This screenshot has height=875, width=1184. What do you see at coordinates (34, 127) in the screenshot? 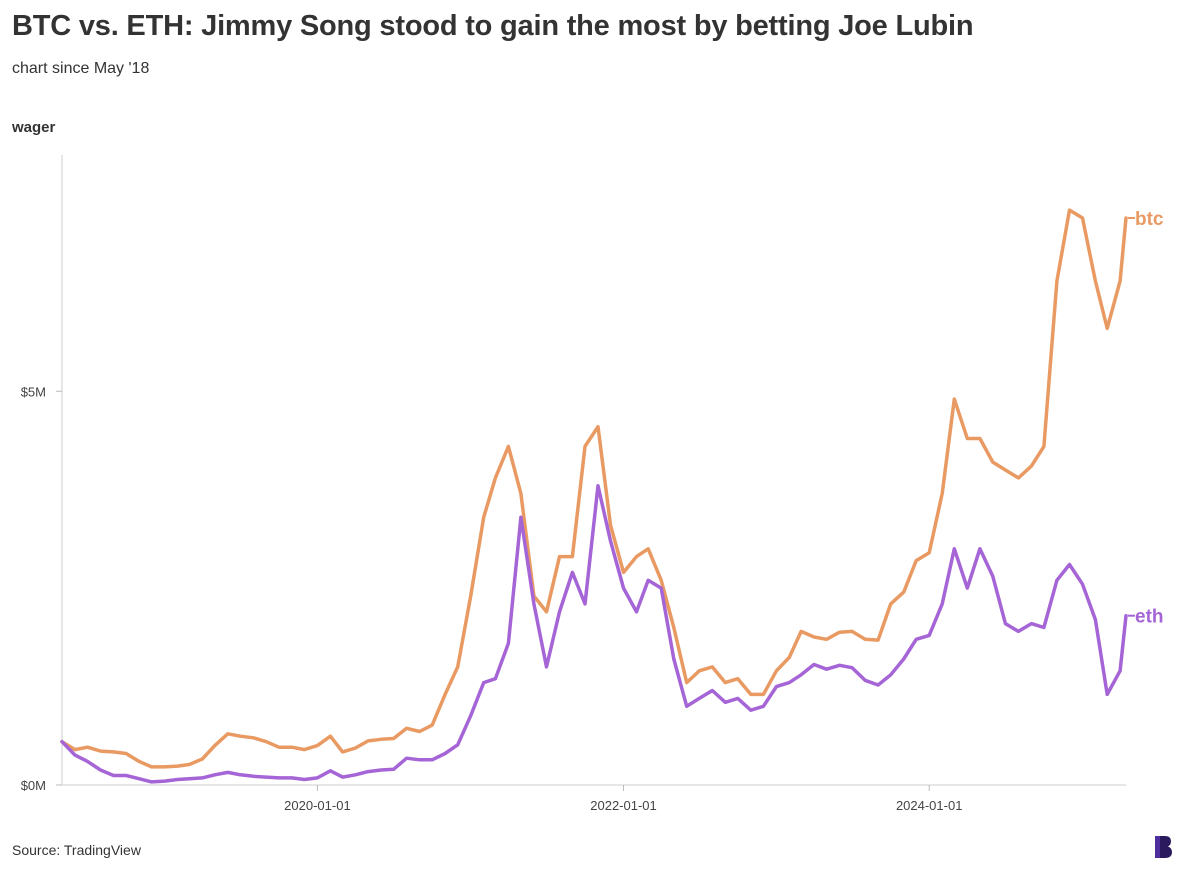
I see `y-axis-label: wager` at bounding box center [34, 127].